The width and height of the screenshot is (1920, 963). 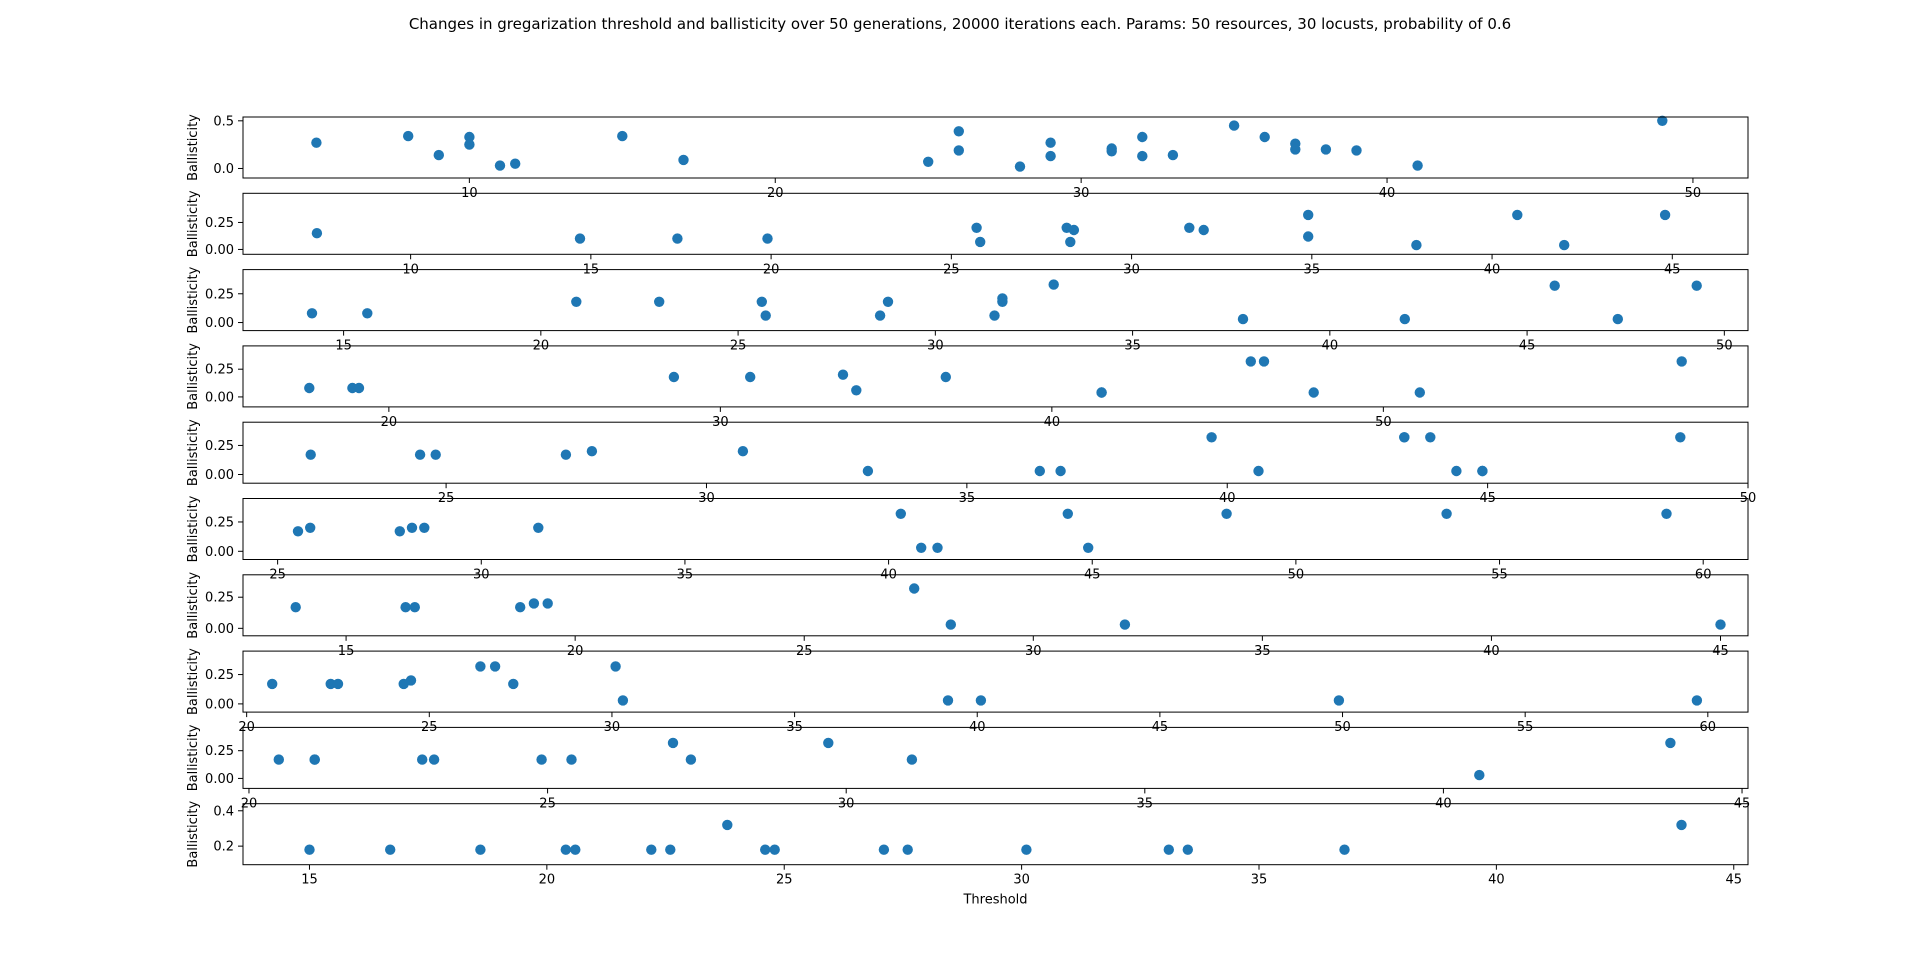 What do you see at coordinates (309, 880) in the screenshot?
I see `x-tick-label: 15` at bounding box center [309, 880].